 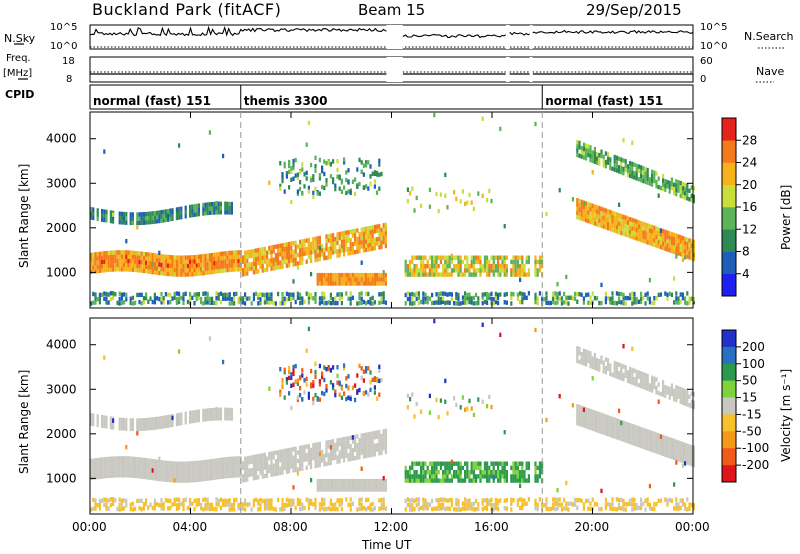 What do you see at coordinates (61, 345) in the screenshot?
I see `y-tick-label: 4000` at bounding box center [61, 345].